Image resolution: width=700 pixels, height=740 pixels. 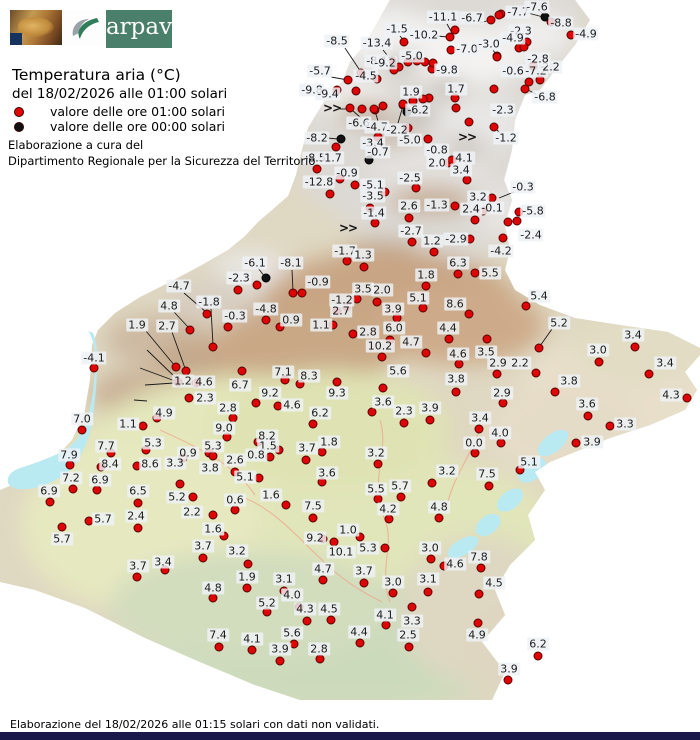 What do you see at coordinates (633, 335) in the screenshot?
I see `station-temp-label: 3.4` at bounding box center [633, 335].